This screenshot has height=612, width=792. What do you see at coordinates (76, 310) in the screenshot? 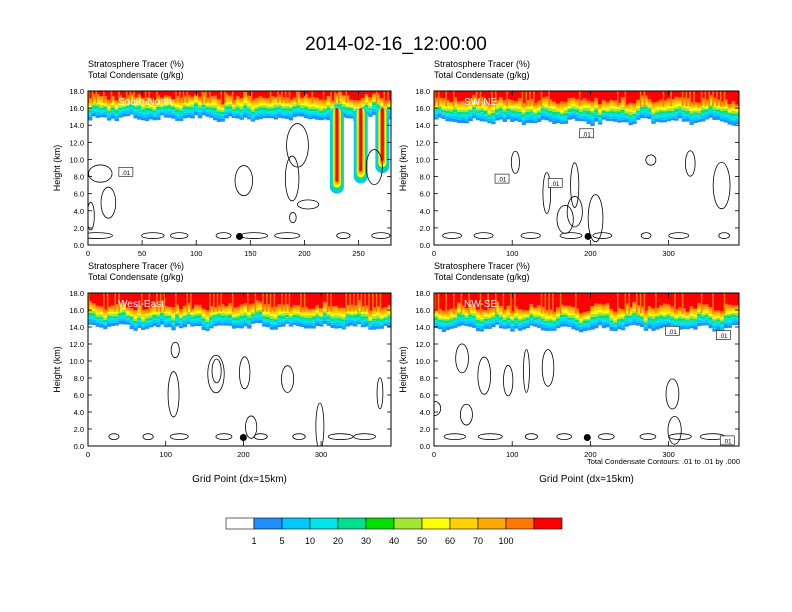
I see `y-tick-label: 16.0` at bounding box center [76, 310].